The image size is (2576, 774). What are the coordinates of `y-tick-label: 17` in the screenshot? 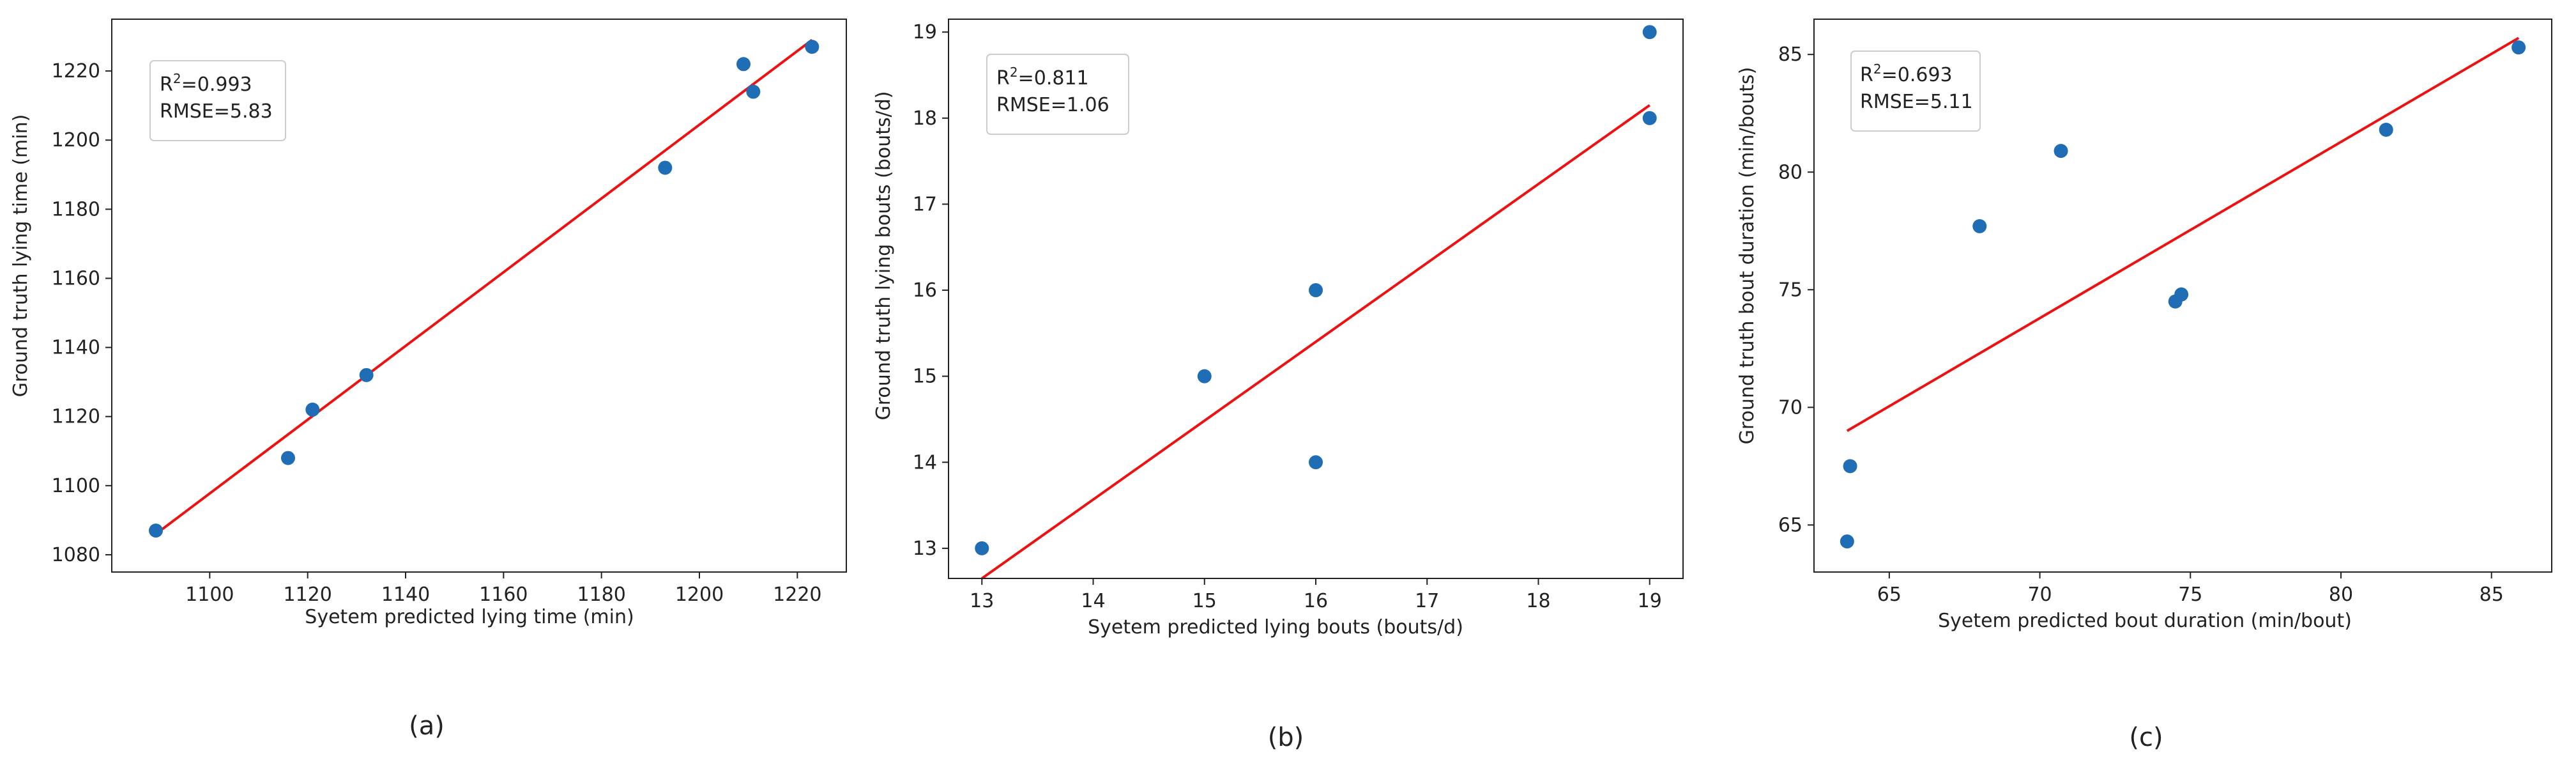 It's located at (925, 204).